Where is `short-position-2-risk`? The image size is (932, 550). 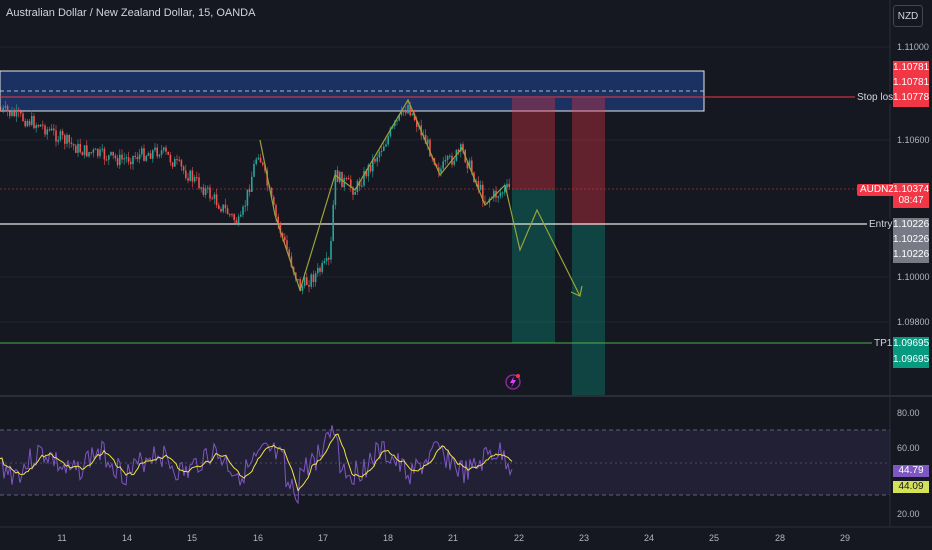 short-position-2-risk is located at coordinates (588, 162).